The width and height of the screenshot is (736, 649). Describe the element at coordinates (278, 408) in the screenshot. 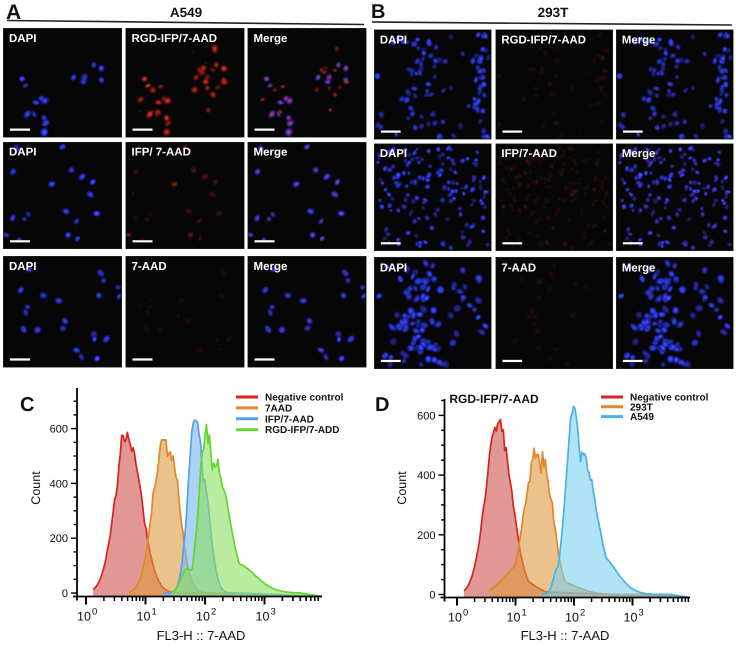

I see `svg-text: 7AAD` at that location.